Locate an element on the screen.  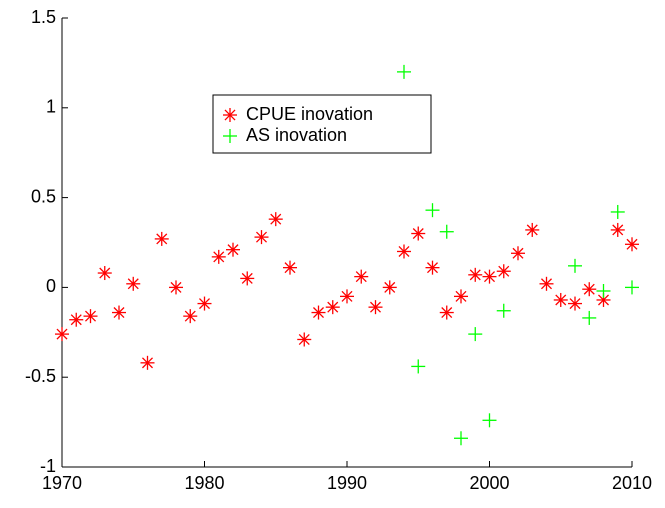
legend-box is located at coordinates (322, 124).